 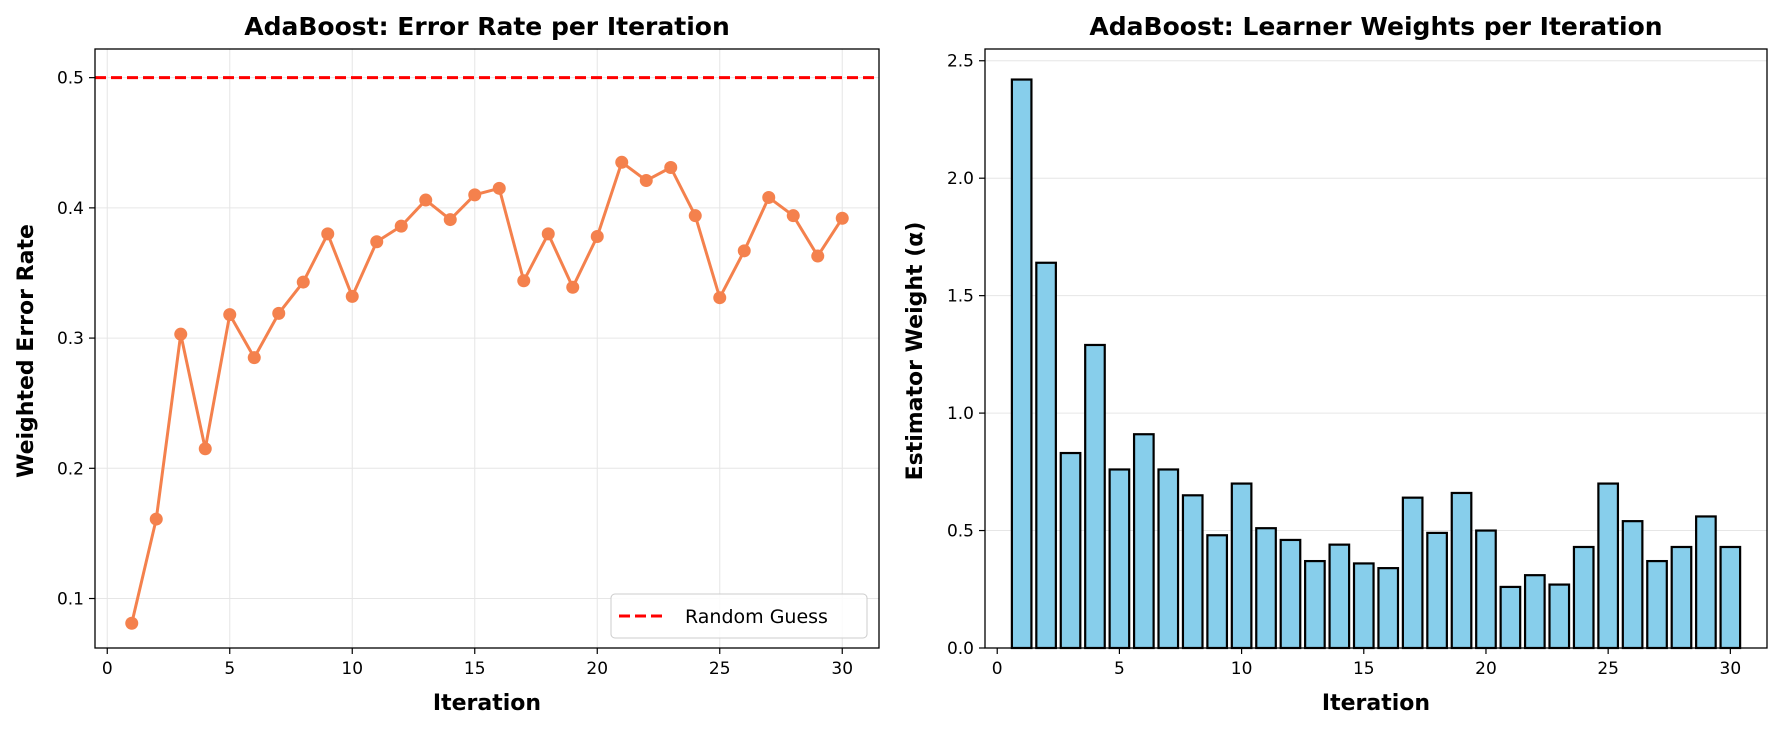 What do you see at coordinates (1375, 26) in the screenshot?
I see `chart-title: AdaBoost: Learner Weights per Iteration` at bounding box center [1375, 26].